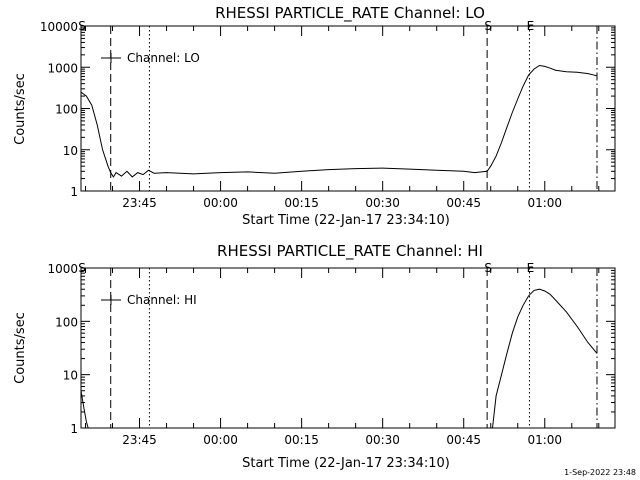  I want to click on timestamp-footer: 1-Sep-2022 23:48, so click(600, 472).